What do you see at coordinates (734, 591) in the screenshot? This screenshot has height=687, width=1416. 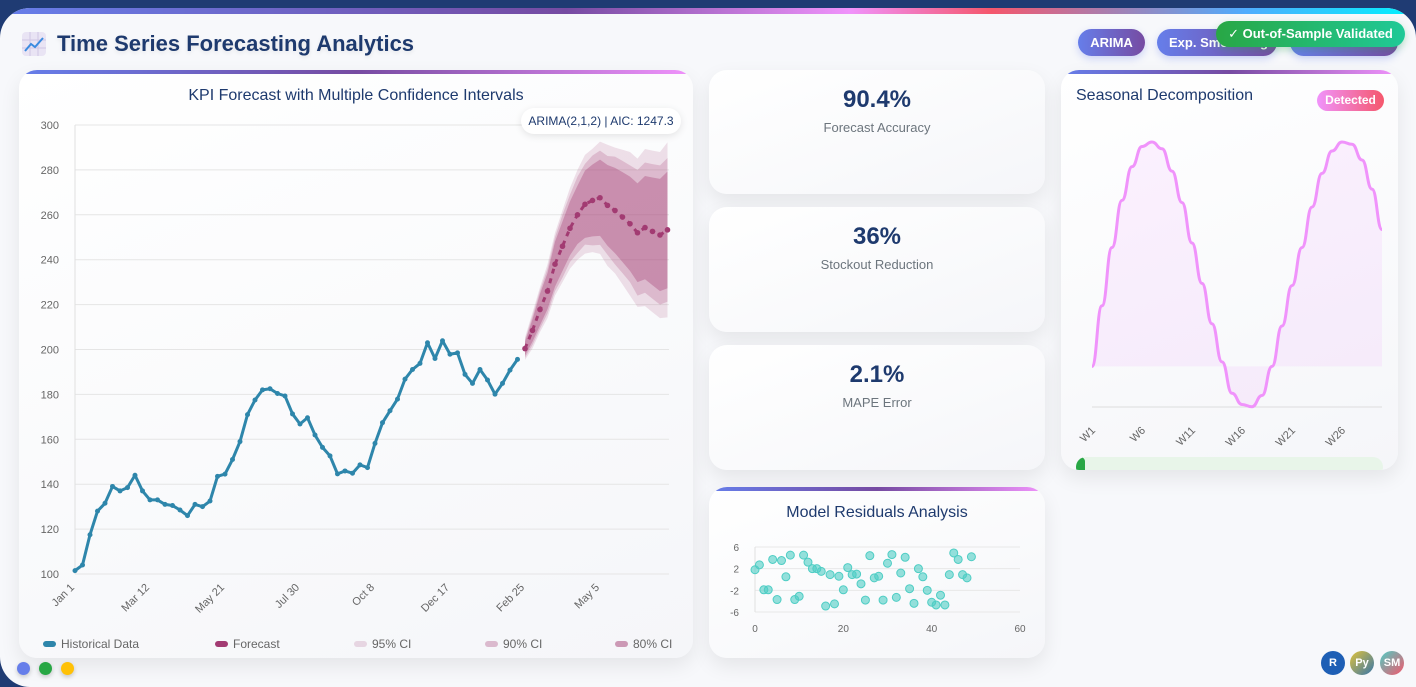 I see `y-tick-label: -2` at bounding box center [734, 591].